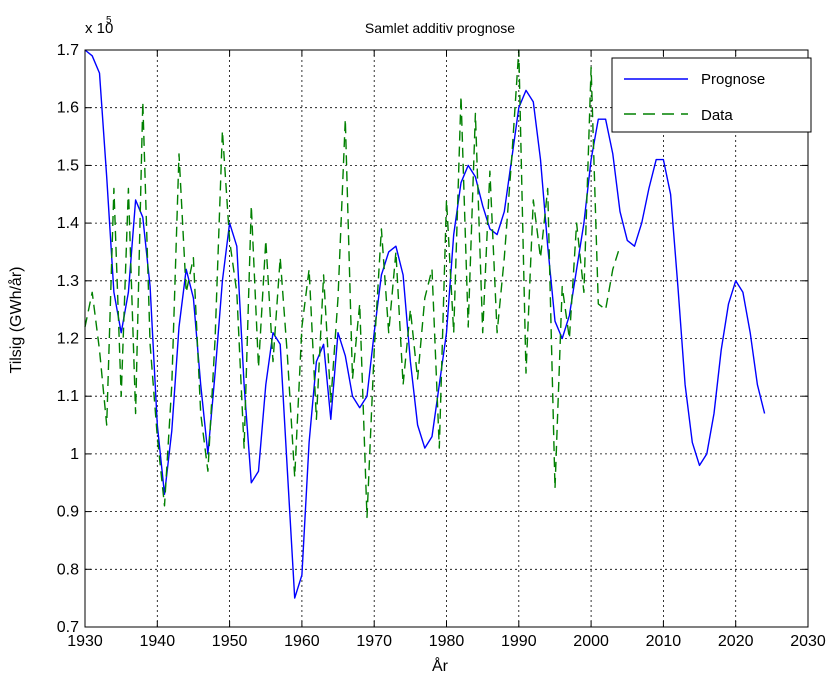 The width and height of the screenshot is (834, 680). I want to click on legend: Prognose Data, so click(711, 95).